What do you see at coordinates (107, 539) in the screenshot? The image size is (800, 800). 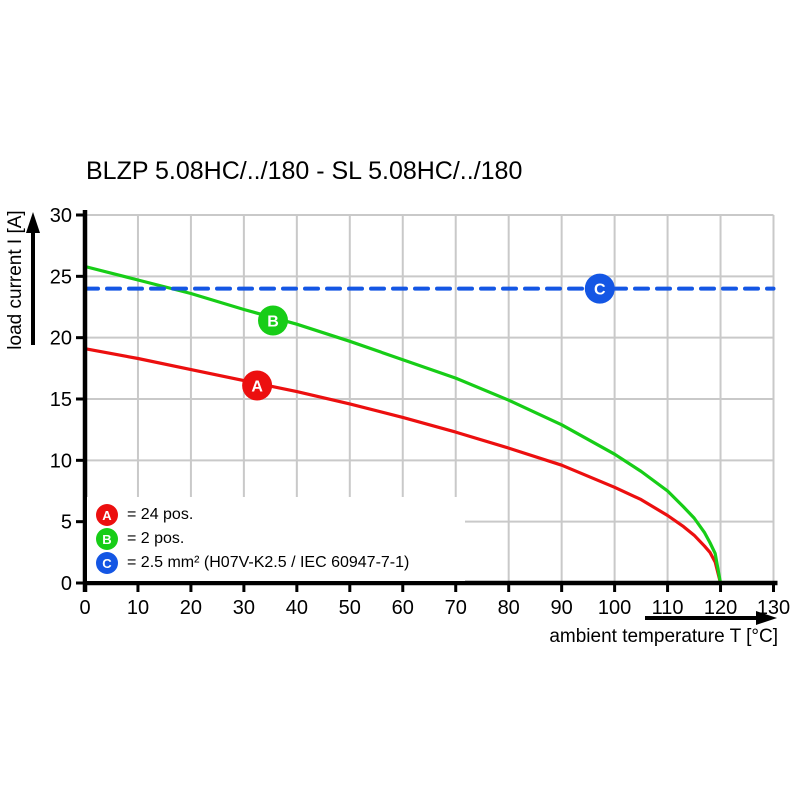 I see `legend-marker-b-icon: B` at bounding box center [107, 539].